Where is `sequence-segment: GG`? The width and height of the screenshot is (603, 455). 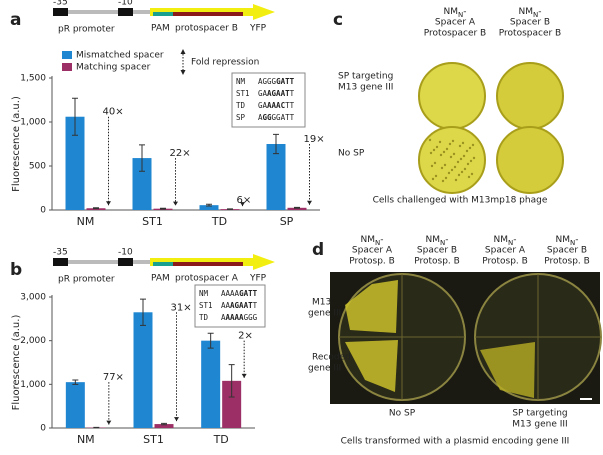 sequence-segment: GG is located at coordinates (268, 117).